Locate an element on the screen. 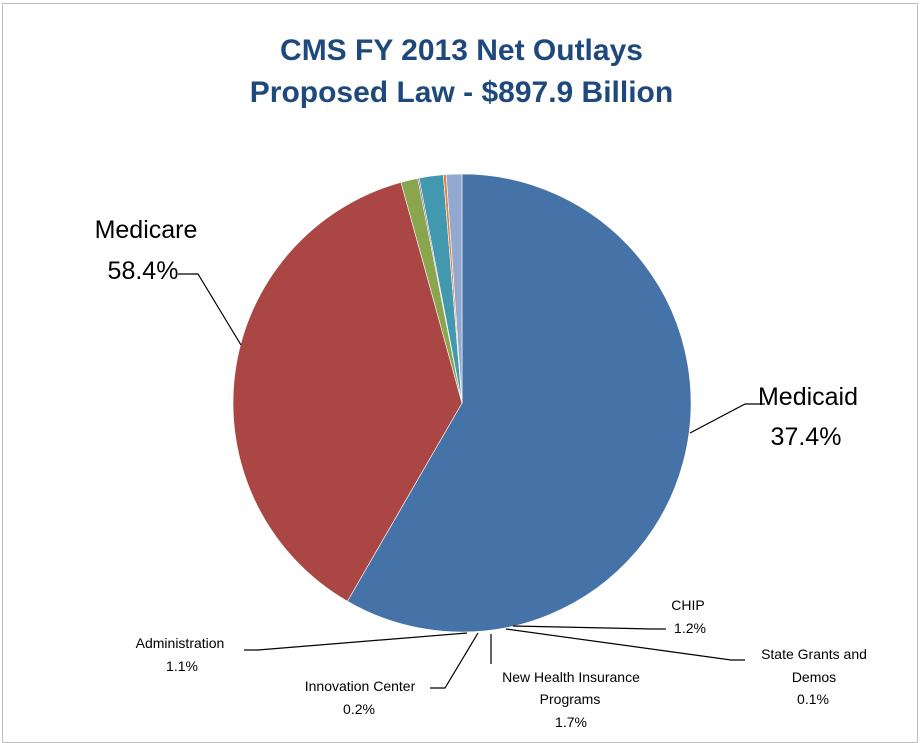  data-label-medicaid-name: Medicaid is located at coordinates (808, 397).